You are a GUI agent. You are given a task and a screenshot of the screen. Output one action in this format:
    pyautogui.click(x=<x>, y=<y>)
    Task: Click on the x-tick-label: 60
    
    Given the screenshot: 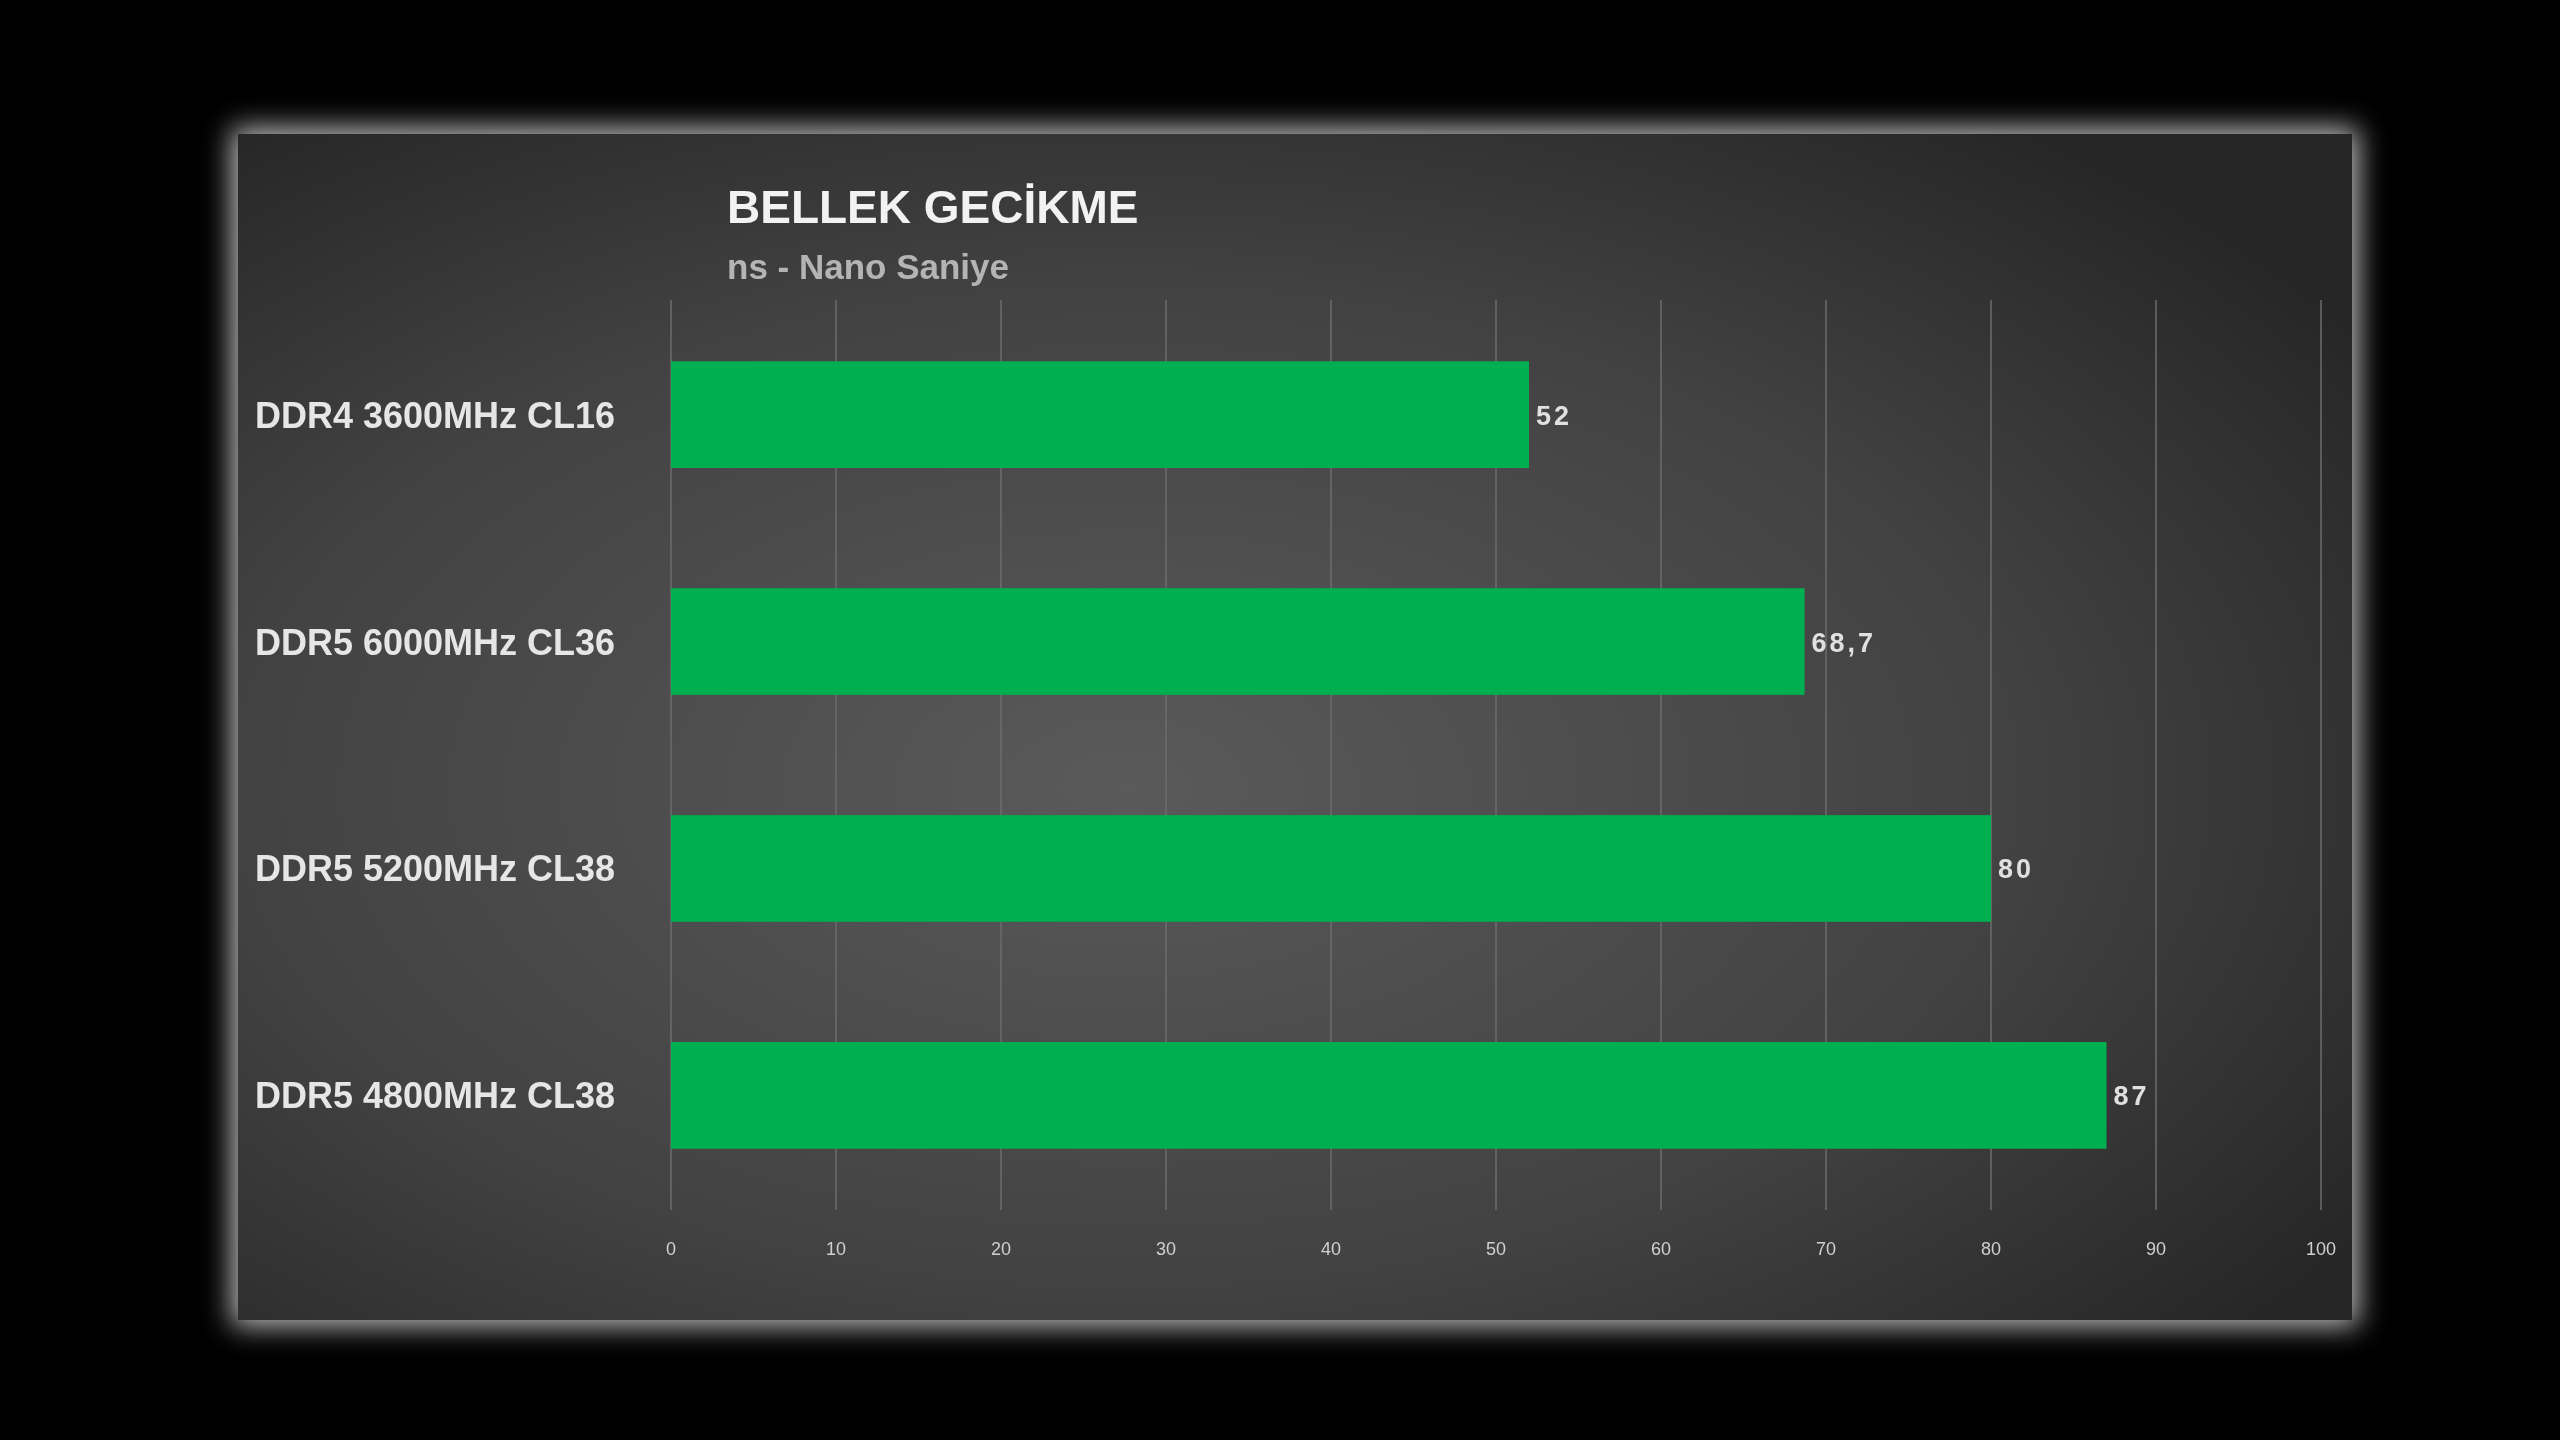 What is the action you would take?
    pyautogui.click(x=1661, y=1249)
    